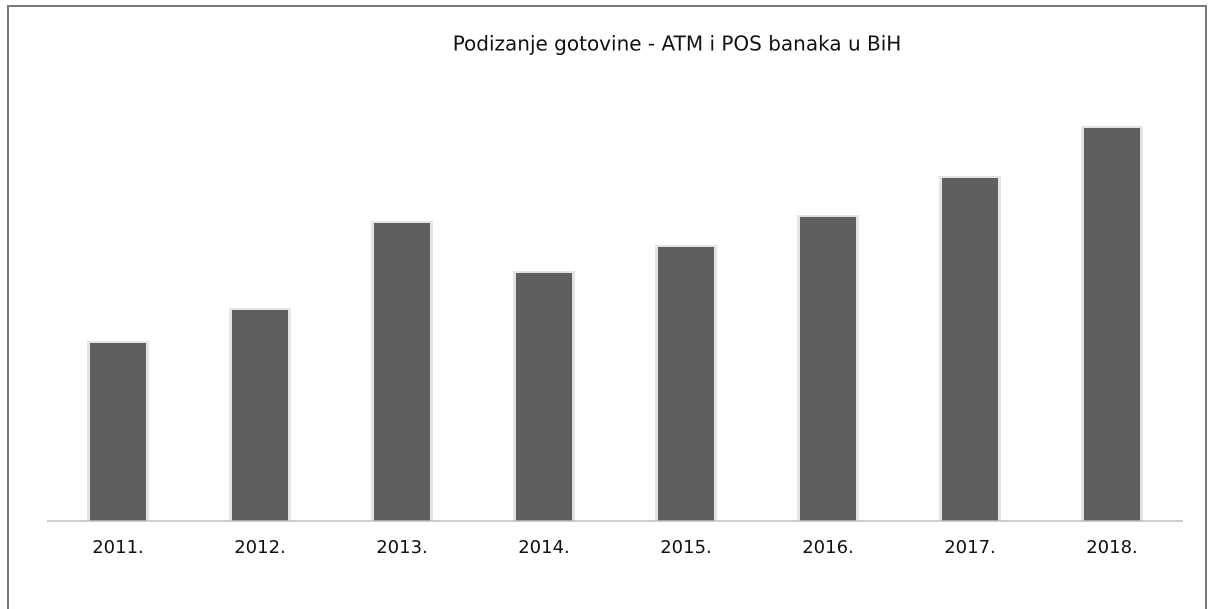  What do you see at coordinates (402, 547) in the screenshot?
I see `x-tick-label: 2013.` at bounding box center [402, 547].